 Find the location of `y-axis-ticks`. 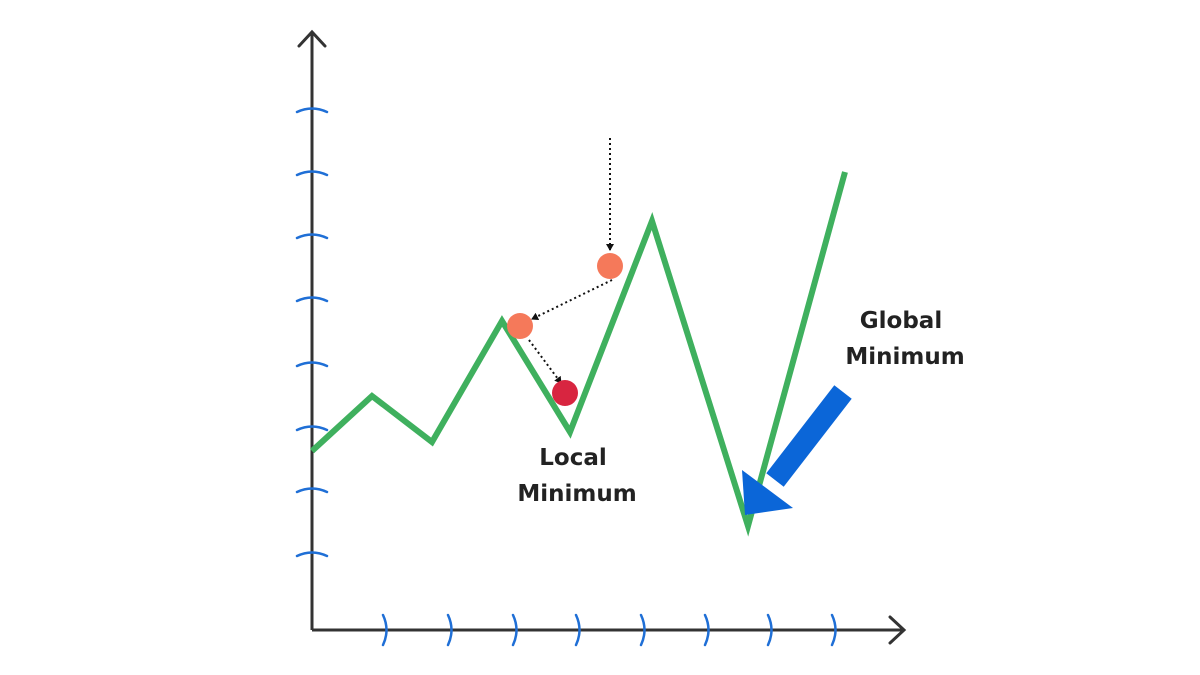

y-axis-ticks is located at coordinates (312, 332).